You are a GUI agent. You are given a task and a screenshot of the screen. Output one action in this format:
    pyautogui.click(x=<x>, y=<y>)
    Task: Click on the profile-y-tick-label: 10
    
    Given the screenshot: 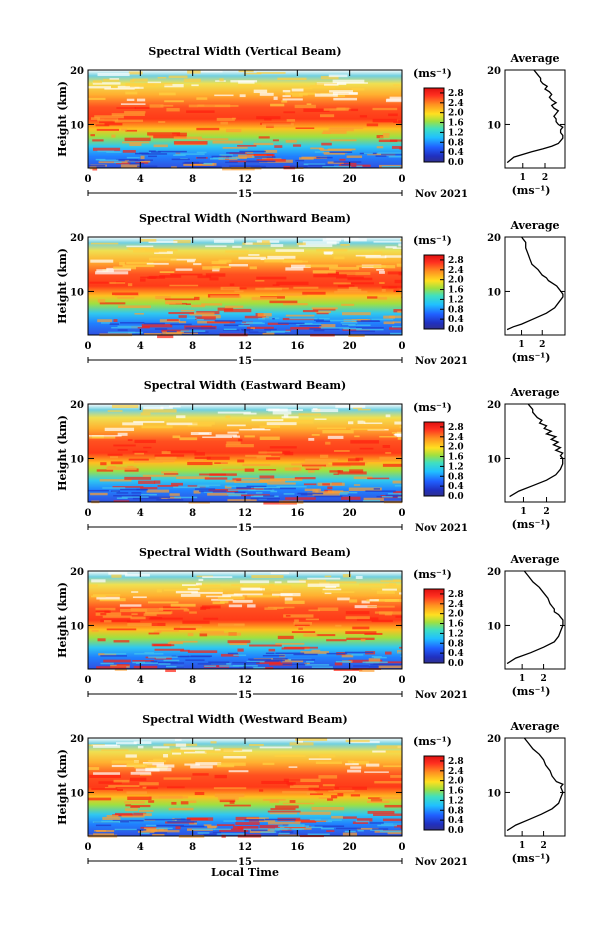 What is the action you would take?
    pyautogui.click(x=494, y=793)
    